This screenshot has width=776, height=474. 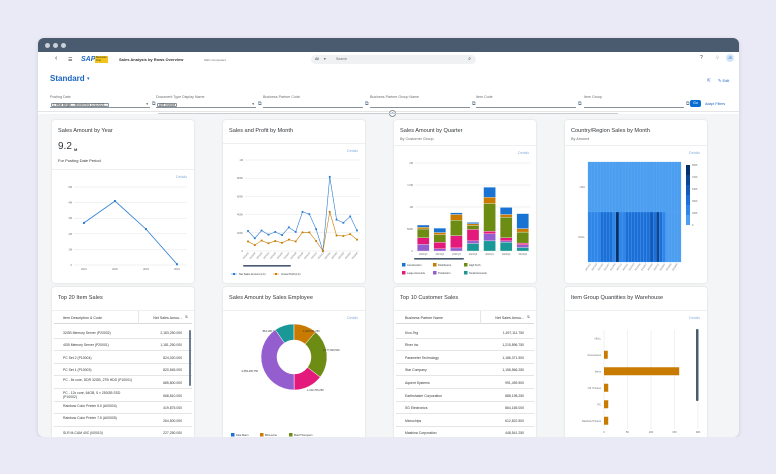 What do you see at coordinates (72, 265) in the screenshot?
I see `y-tick-label: 0` at bounding box center [72, 265].